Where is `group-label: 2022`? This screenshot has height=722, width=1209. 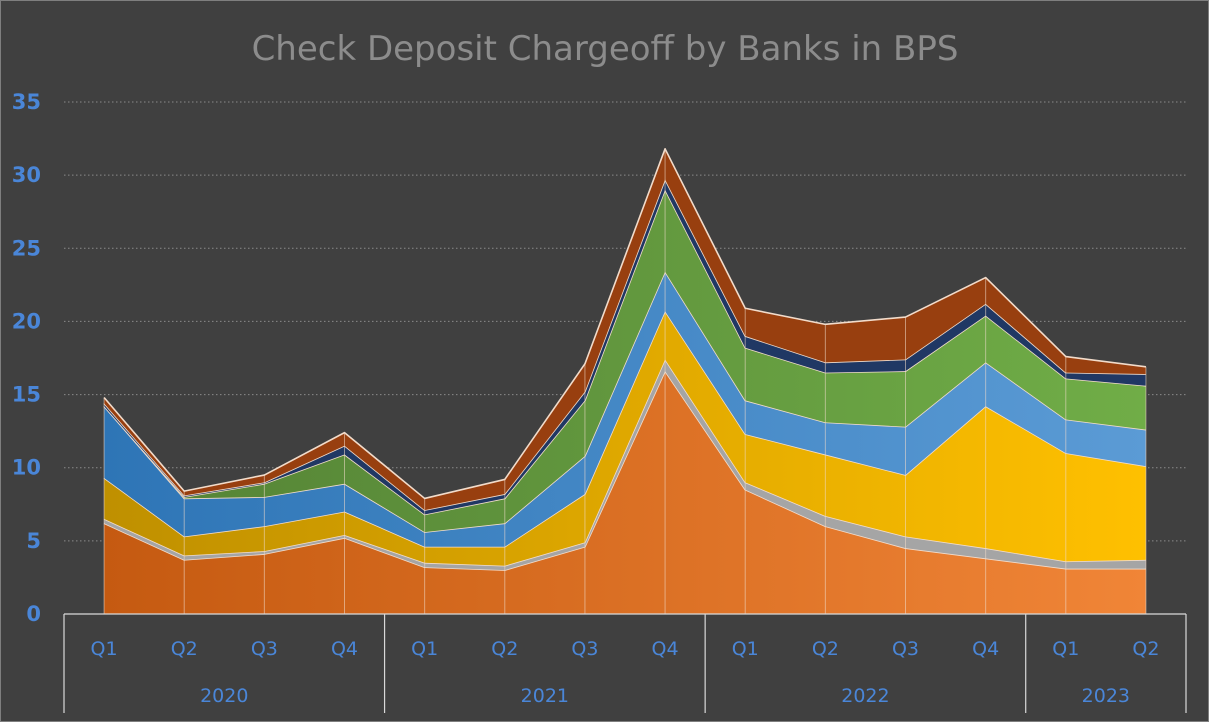 group-label: 2022 is located at coordinates (865, 696).